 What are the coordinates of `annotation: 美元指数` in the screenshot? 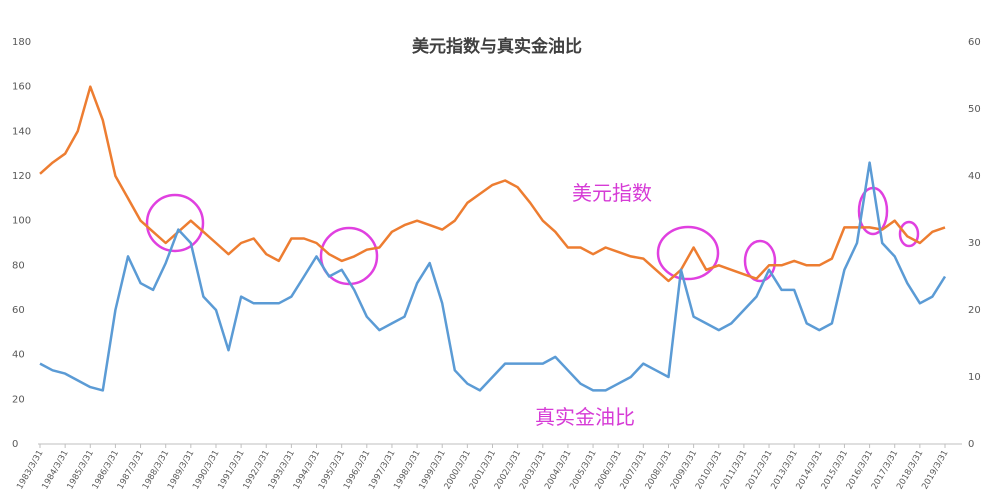 It's located at (612, 193).